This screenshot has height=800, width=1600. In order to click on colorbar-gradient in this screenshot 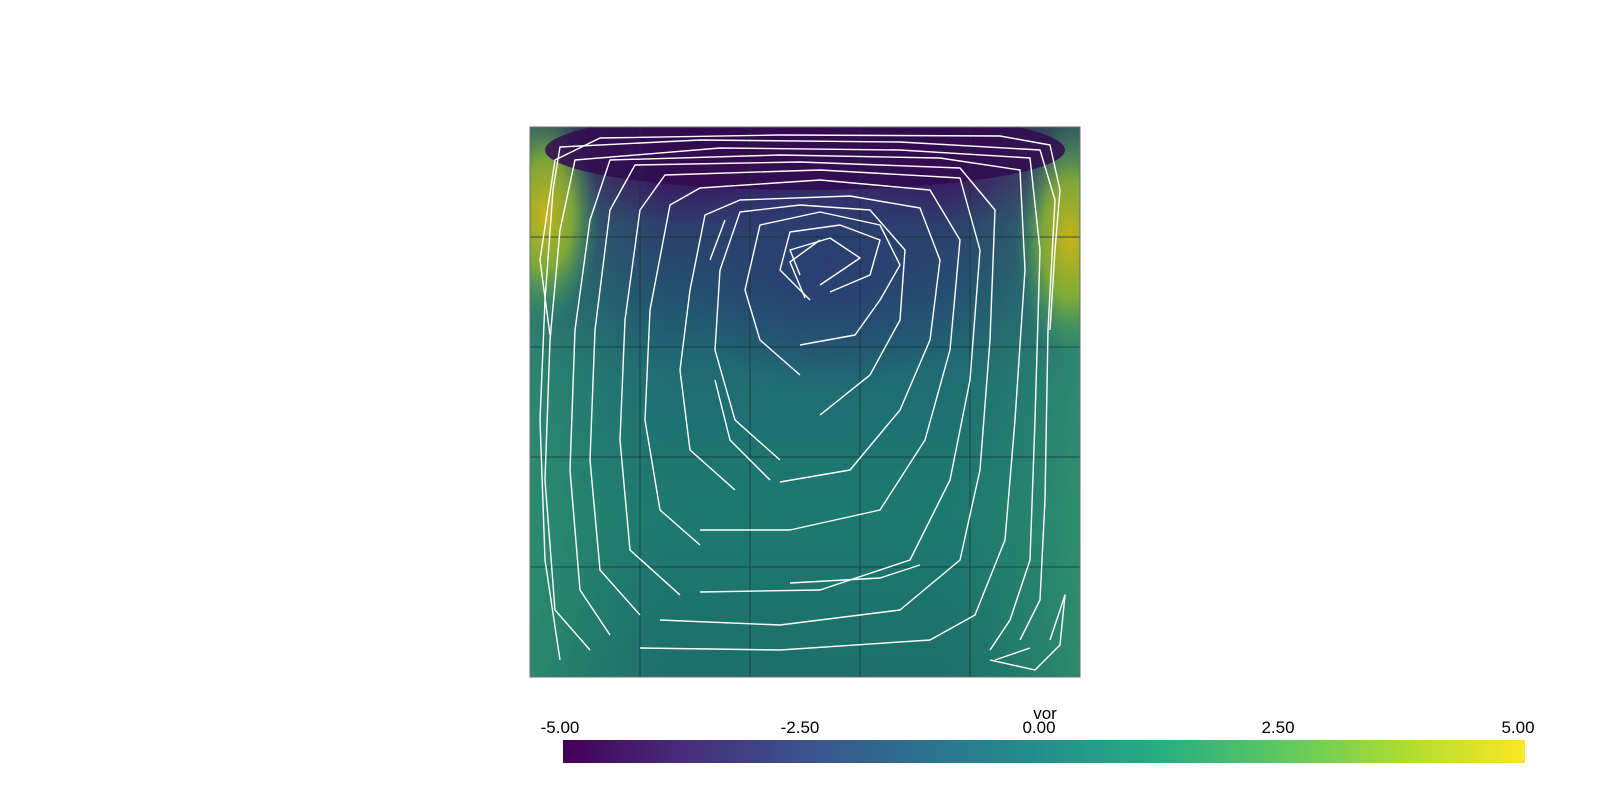, I will do `click(1044, 751)`.